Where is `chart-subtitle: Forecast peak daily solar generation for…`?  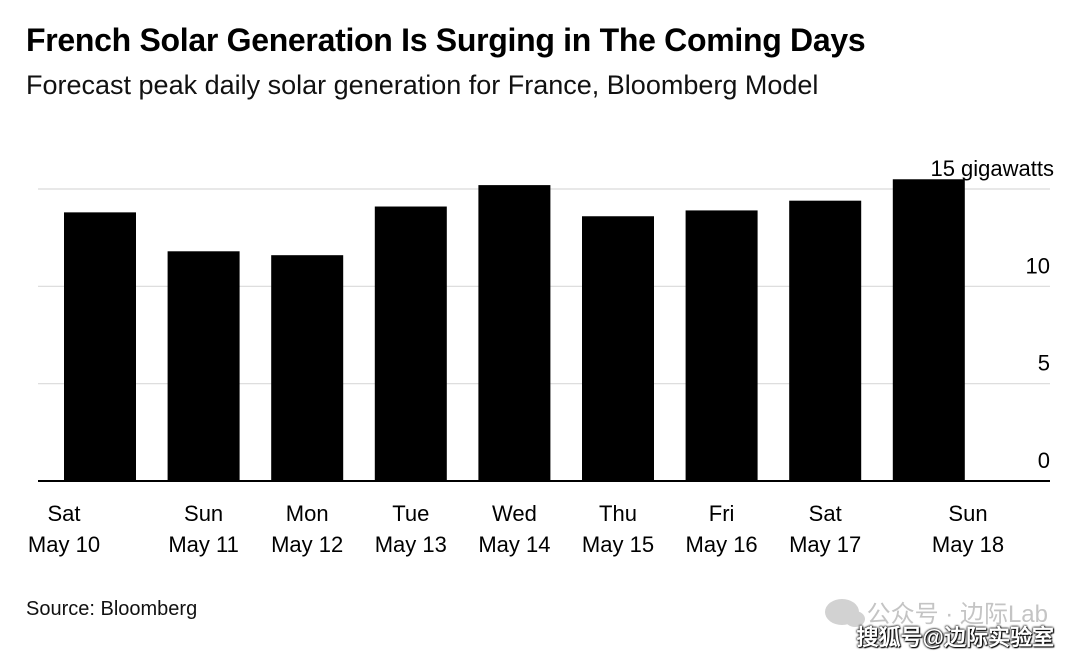
chart-subtitle: Forecast peak daily solar generation for… is located at coordinates (422, 85).